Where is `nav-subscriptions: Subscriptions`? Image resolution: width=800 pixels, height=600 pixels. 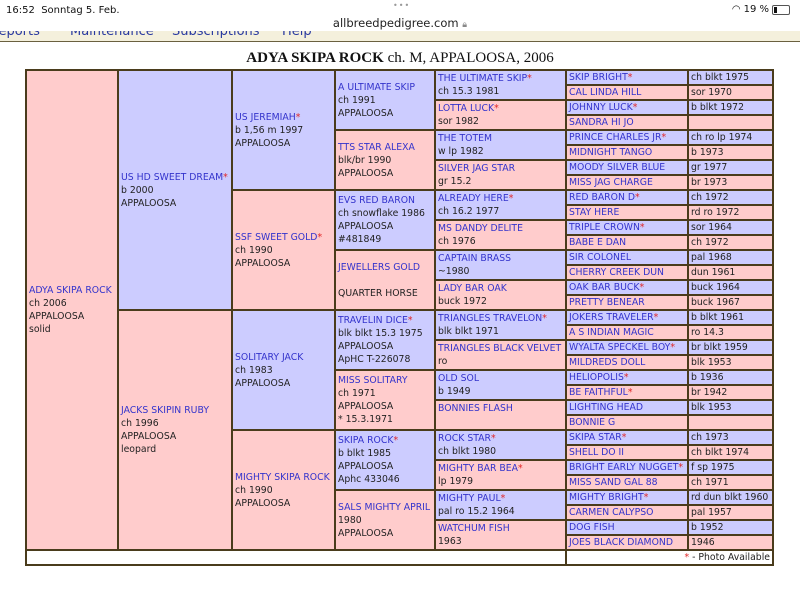 nav-subscriptions: Subscriptions is located at coordinates (216, 35).